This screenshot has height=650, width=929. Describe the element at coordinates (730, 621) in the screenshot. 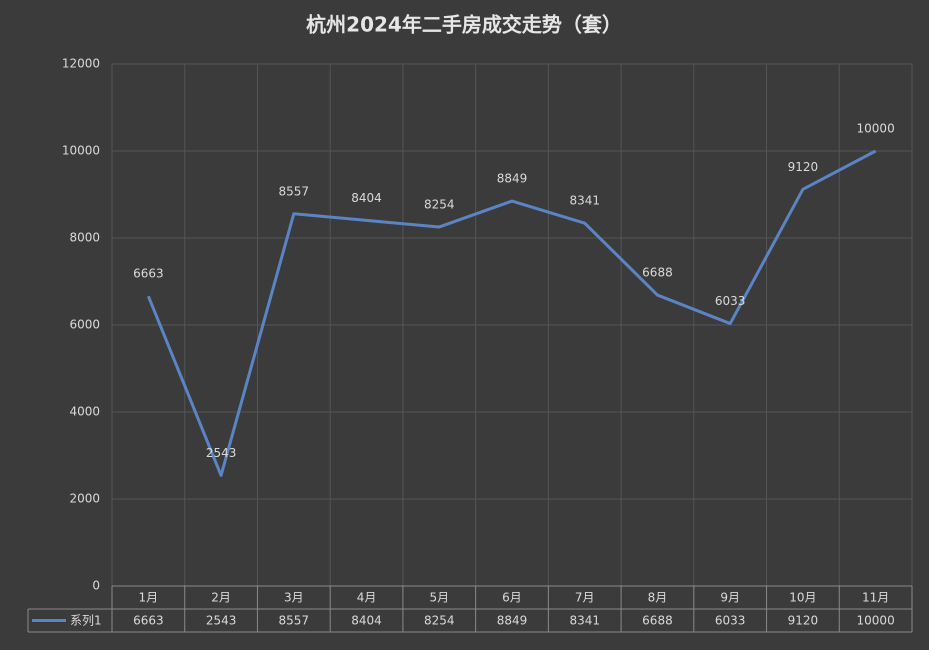

I see `table-value: 6033` at that location.